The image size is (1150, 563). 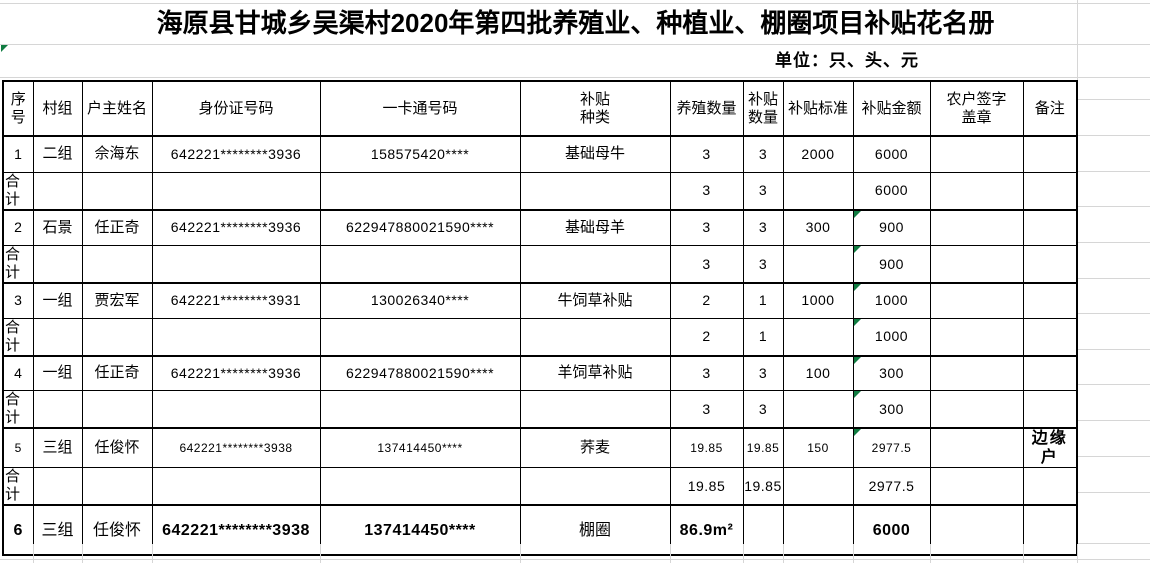 What do you see at coordinates (117, 154) in the screenshot?
I see `table-cell: 佘海东` at bounding box center [117, 154].